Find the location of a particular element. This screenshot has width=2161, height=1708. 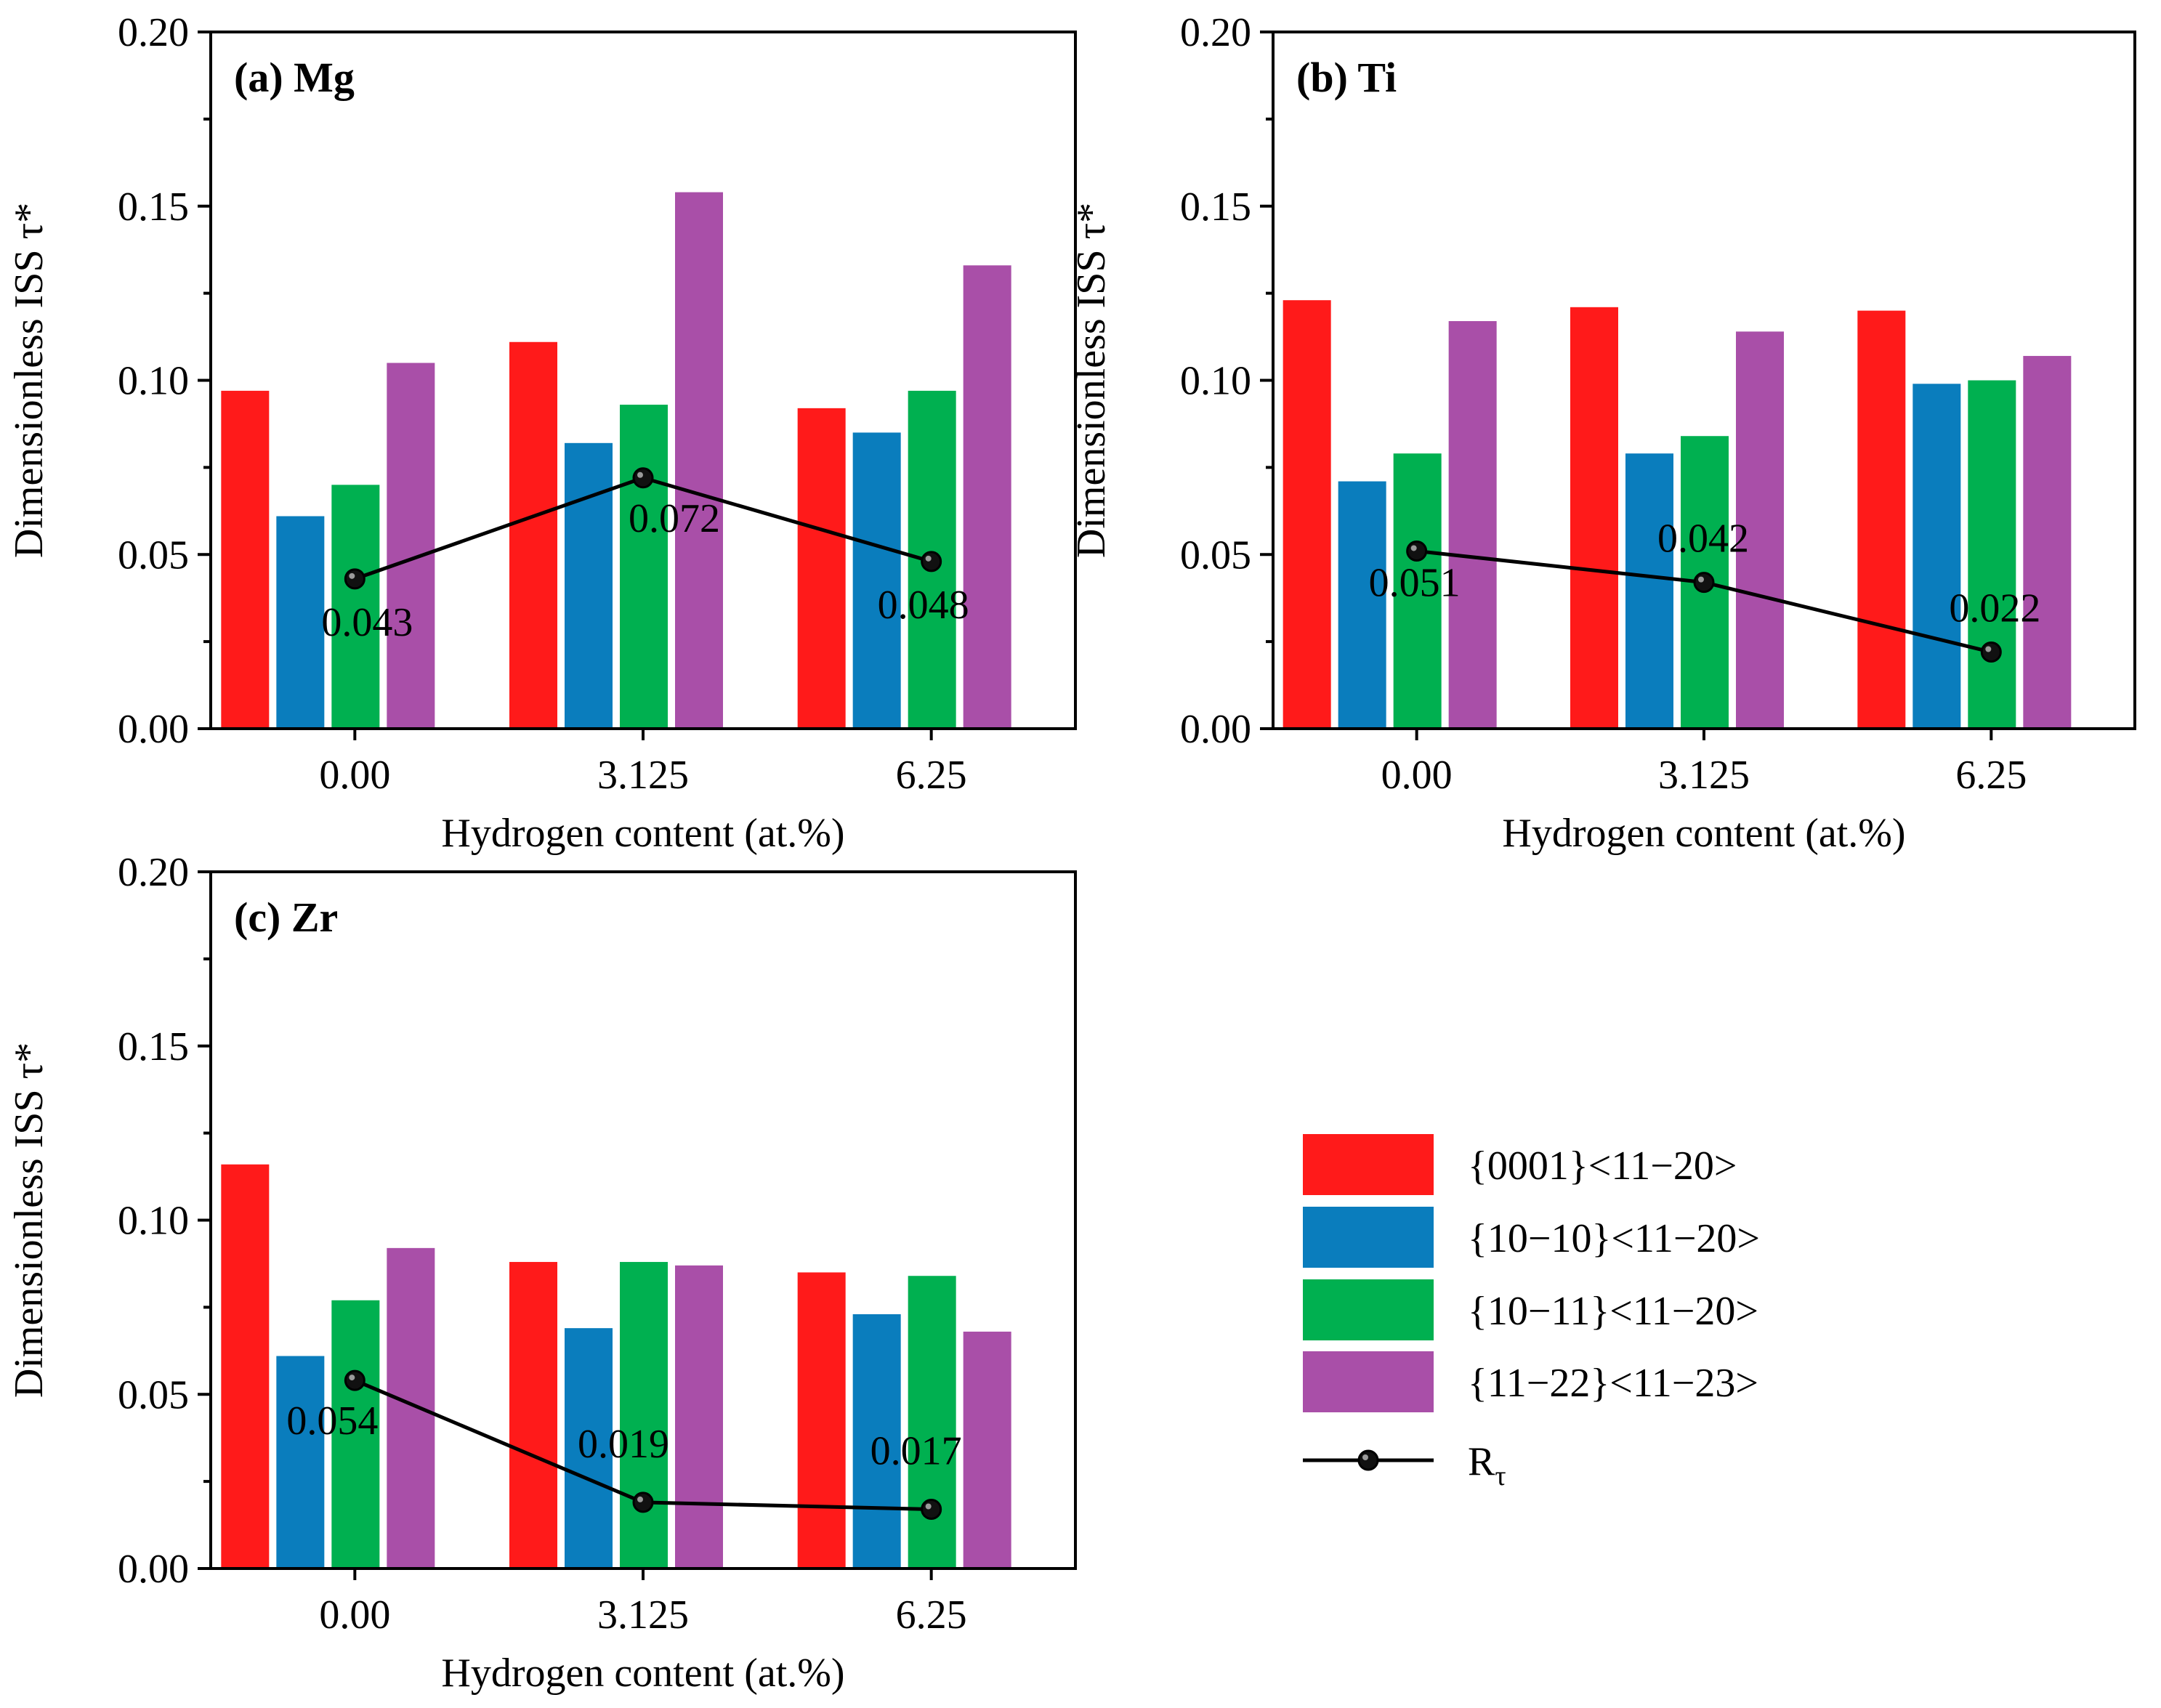

r-tau-data-label: 0.051 is located at coordinates (1415, 582).